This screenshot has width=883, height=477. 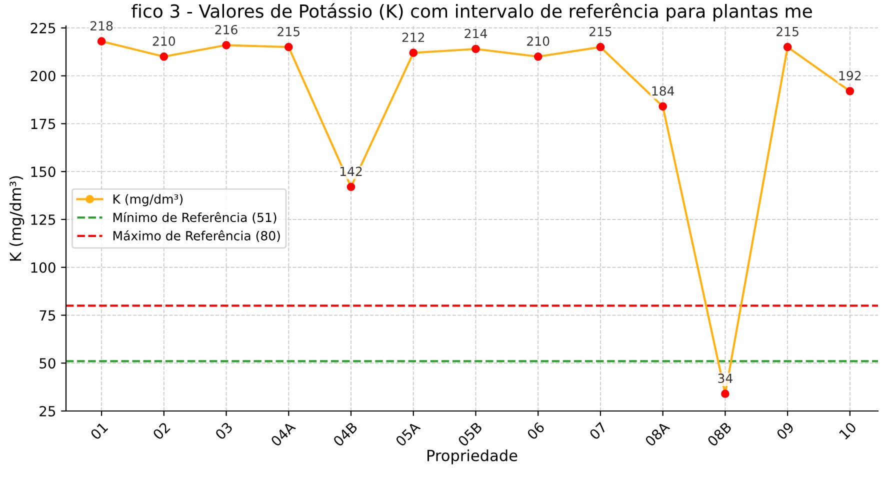 I want to click on y-tick-label: 125, so click(x=43, y=219).